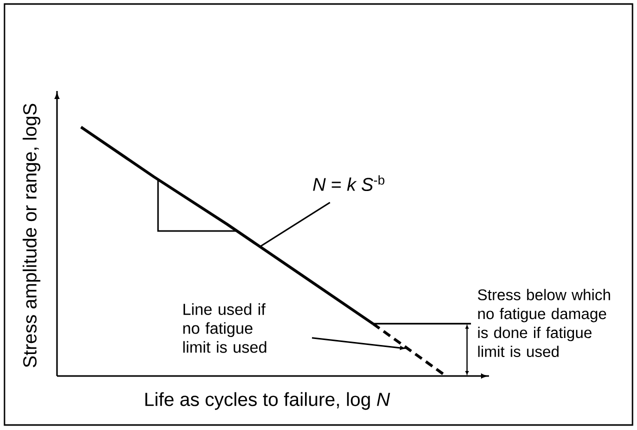 The width and height of the screenshot is (637, 430). Describe the element at coordinates (267, 401) in the screenshot. I see `x-axis-title: Life as cycles to failure, log N` at that location.